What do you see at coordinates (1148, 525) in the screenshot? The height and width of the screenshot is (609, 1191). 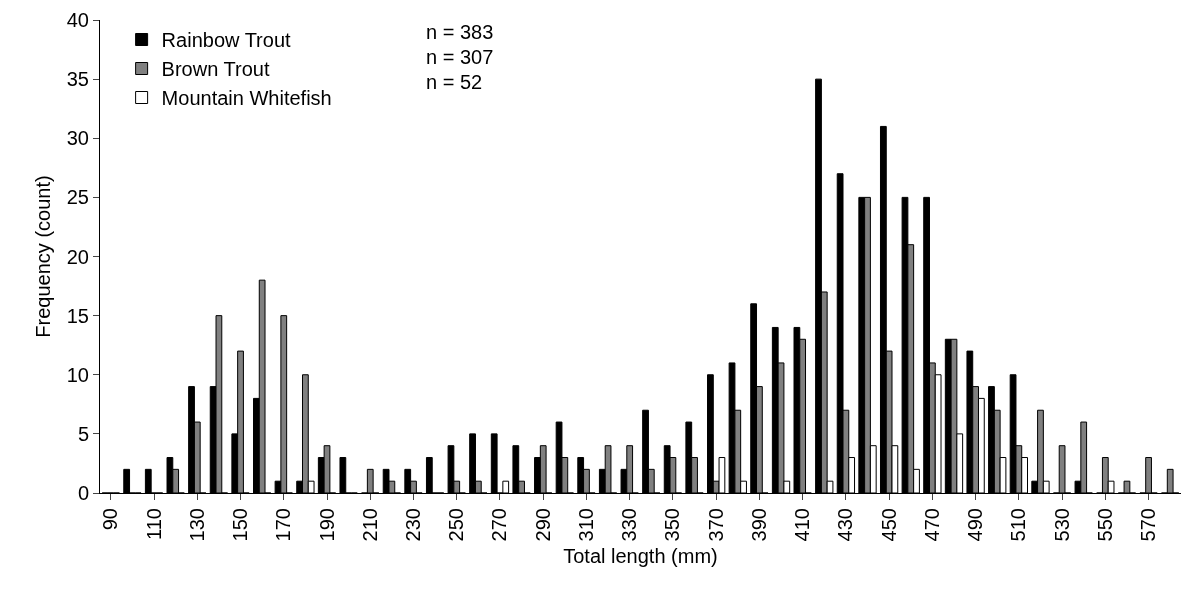 I see `x-tick-label: 570` at bounding box center [1148, 525].